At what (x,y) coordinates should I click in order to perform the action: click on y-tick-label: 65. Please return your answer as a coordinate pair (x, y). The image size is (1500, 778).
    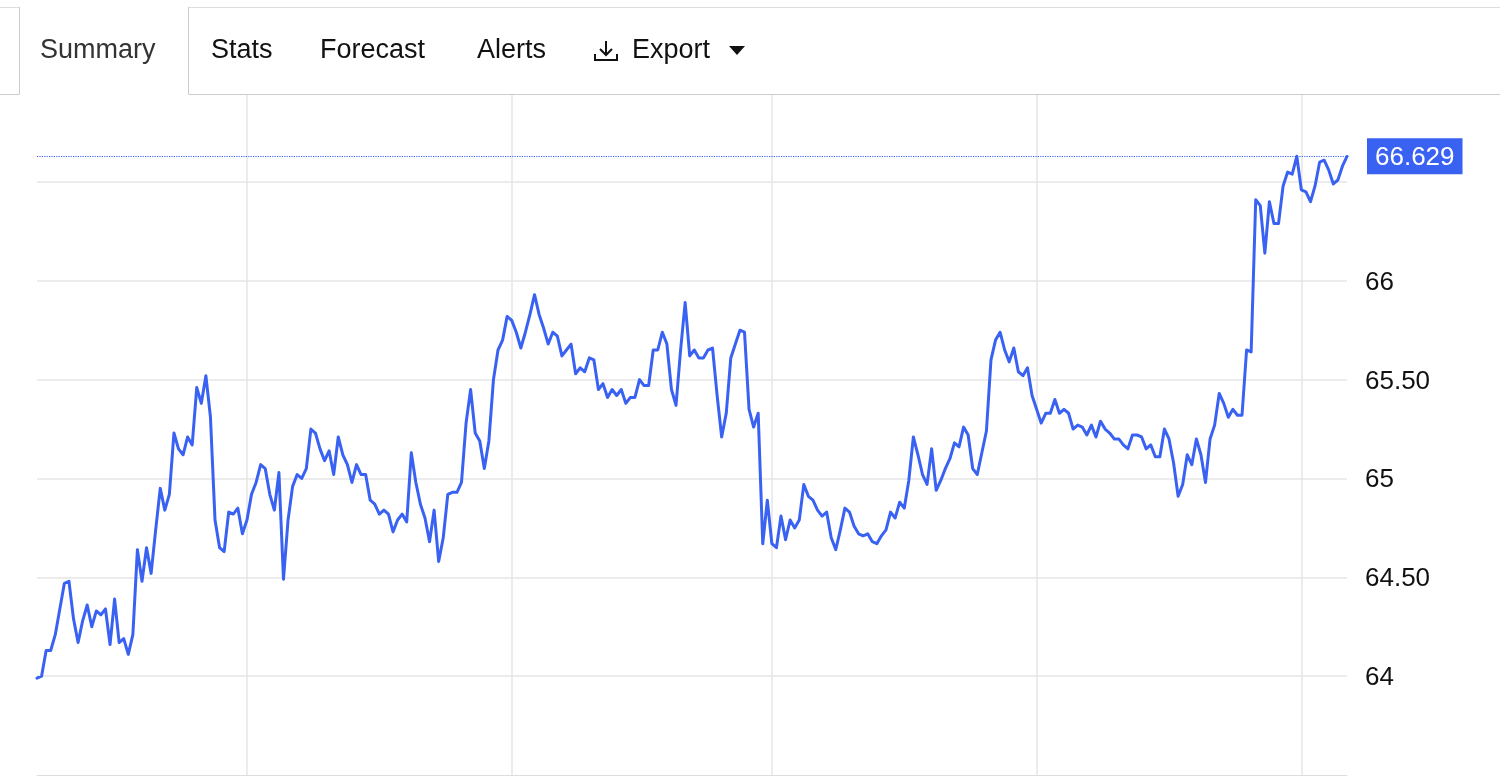
    Looking at the image, I should click on (1379, 478).